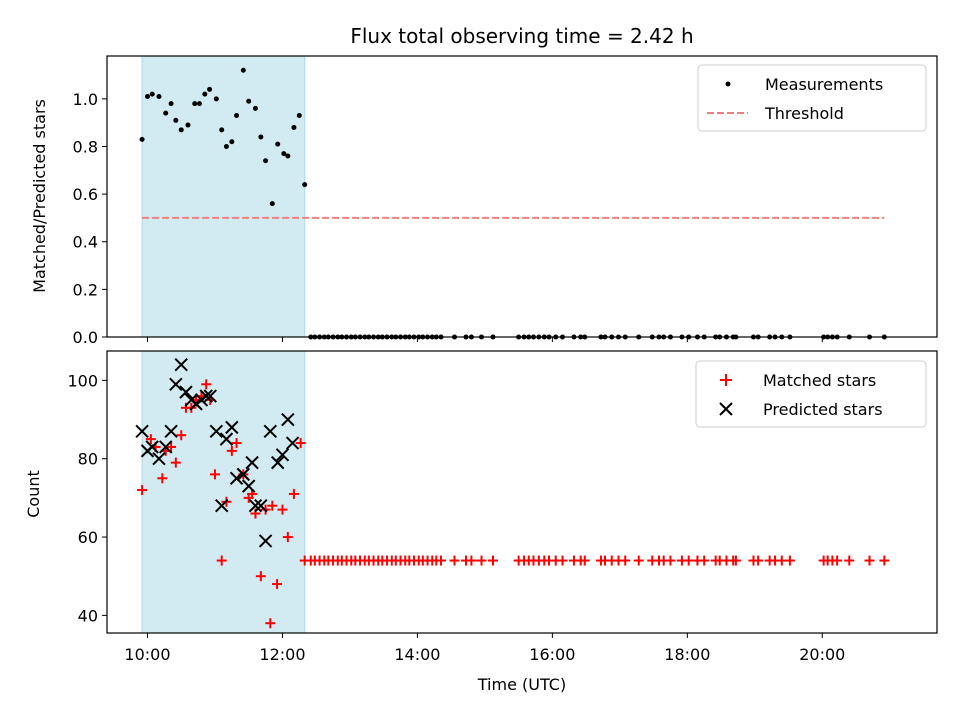 This screenshot has height=720, width=960. Describe the element at coordinates (39, 196) in the screenshot. I see `ratio-y-axis-label: Matched/Predicted stars` at that location.